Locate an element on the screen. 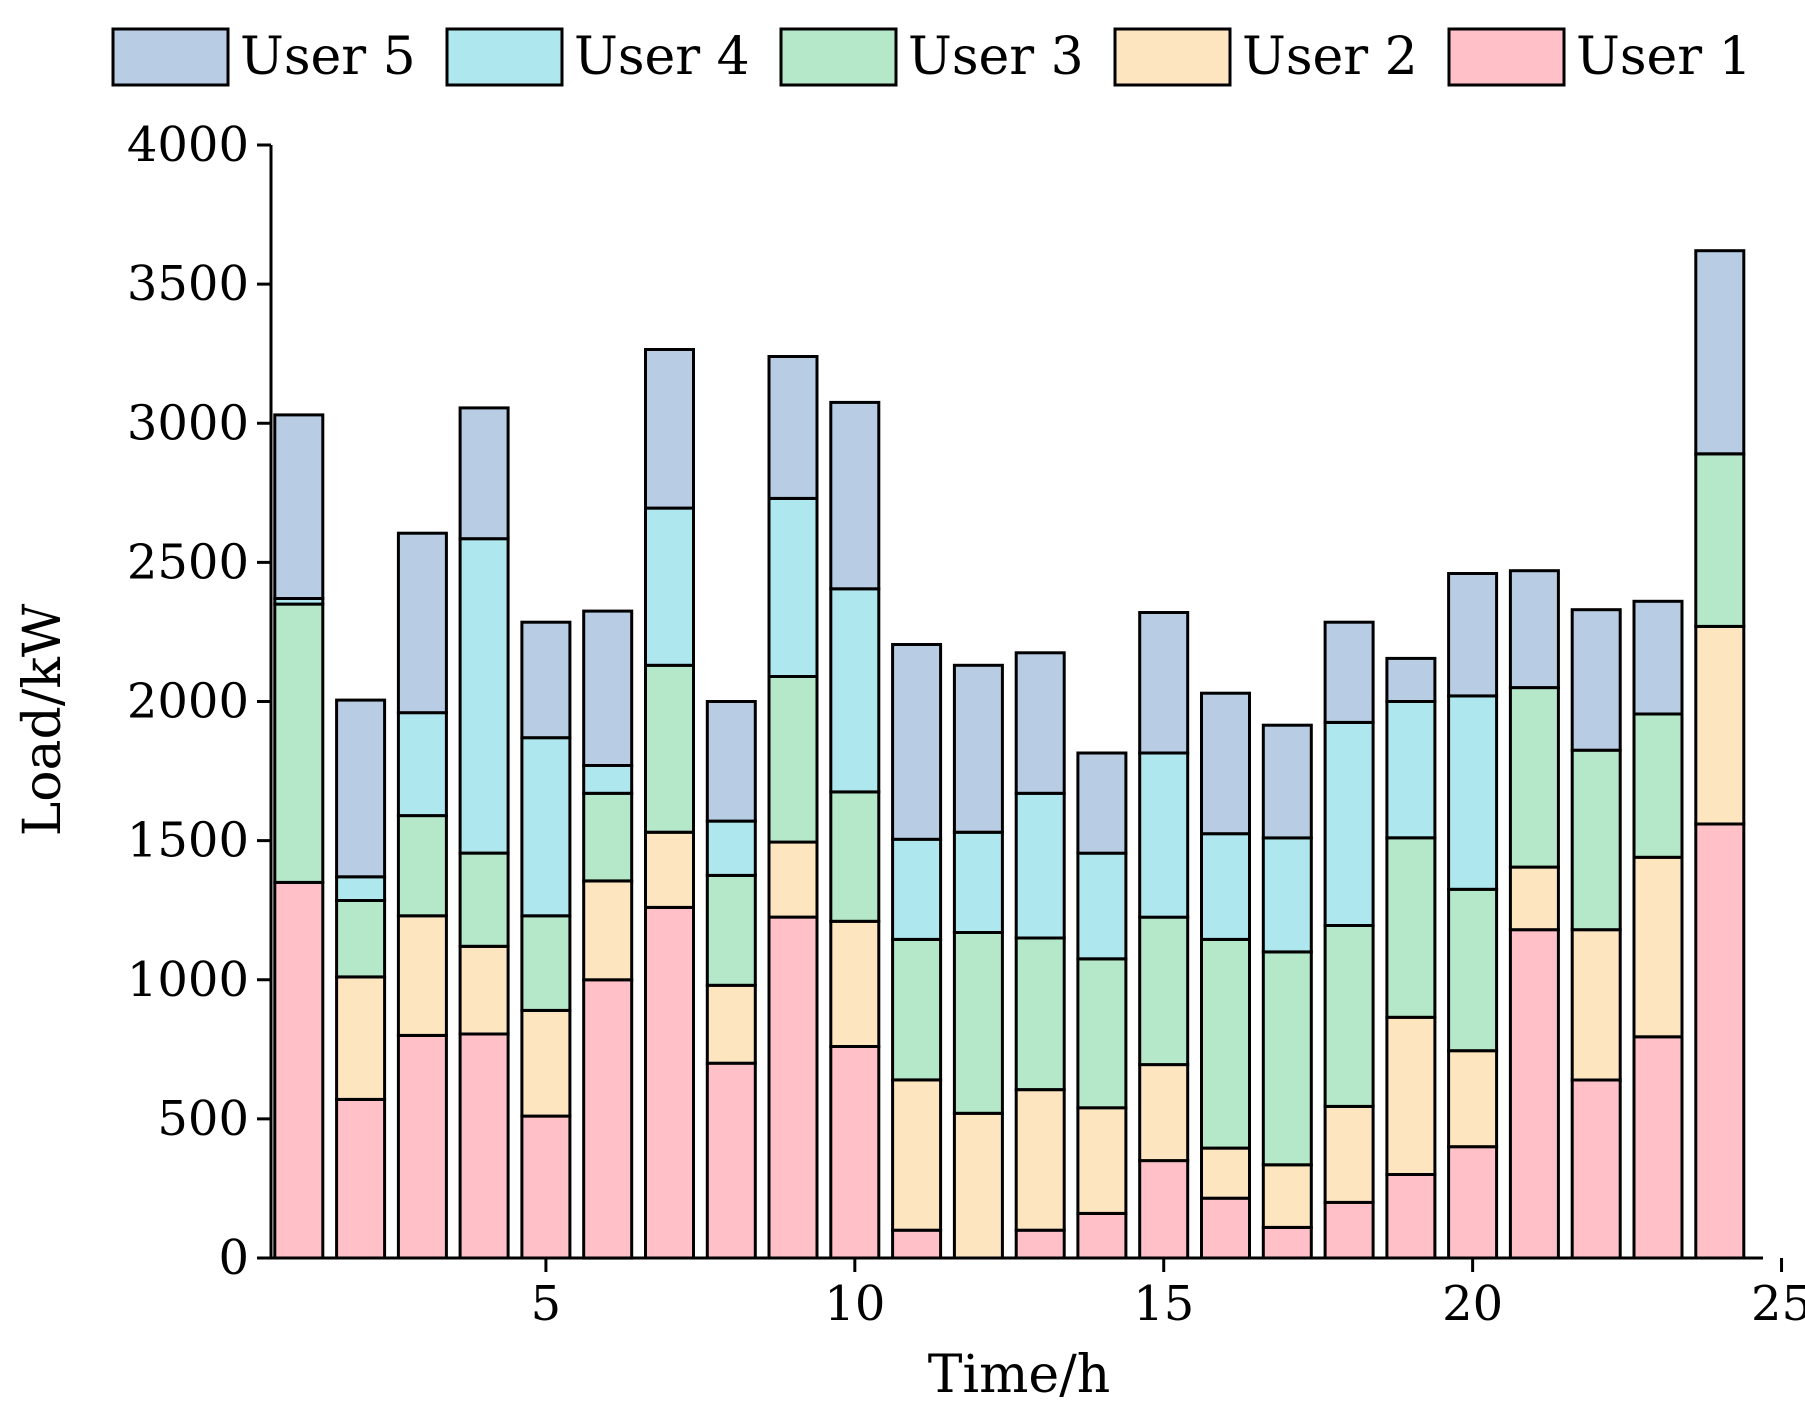 This screenshot has height=1408, width=1805. x-tick-label: 5 is located at coordinates (546, 1304).